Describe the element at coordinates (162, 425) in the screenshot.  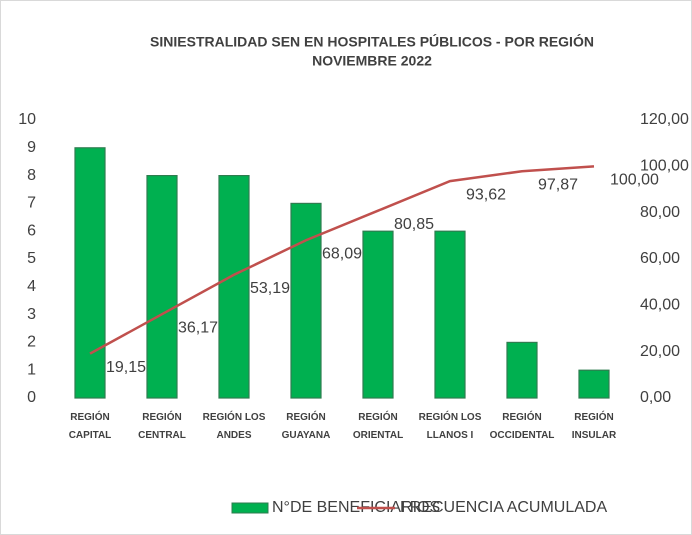
I see `x-tick-label: REGIÓN CENTRAL` at that location.